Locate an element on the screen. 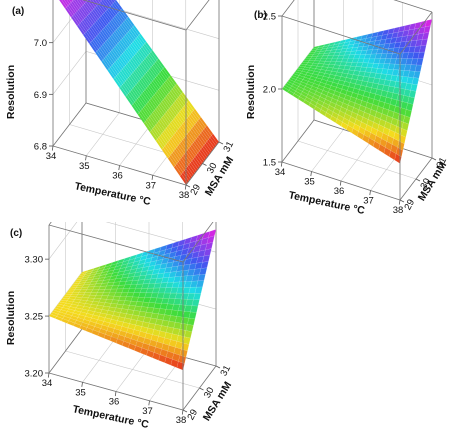 The height and width of the screenshot is (439, 474). panel-label: (c) is located at coordinates (16, 233).